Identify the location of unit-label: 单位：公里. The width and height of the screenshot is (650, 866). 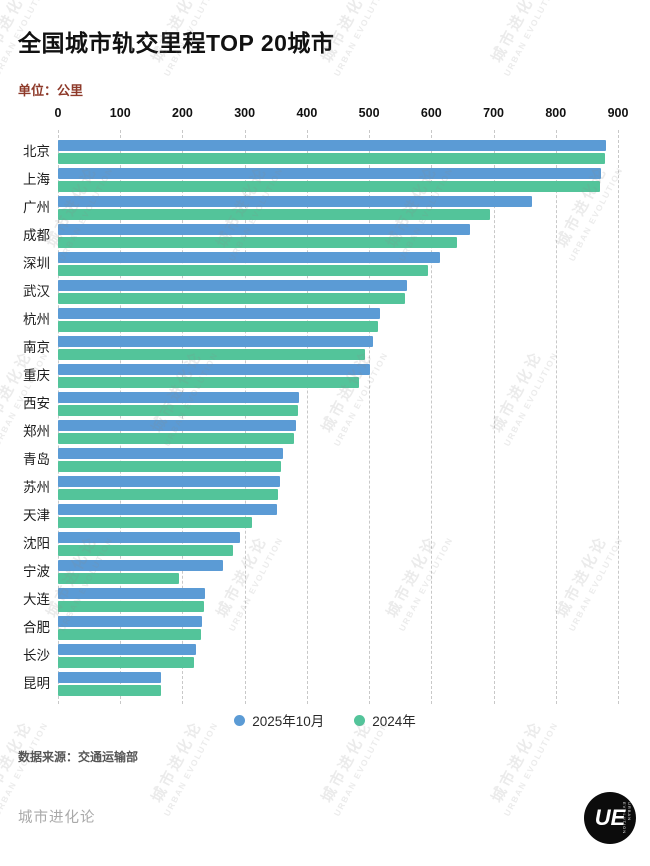
(51, 90).